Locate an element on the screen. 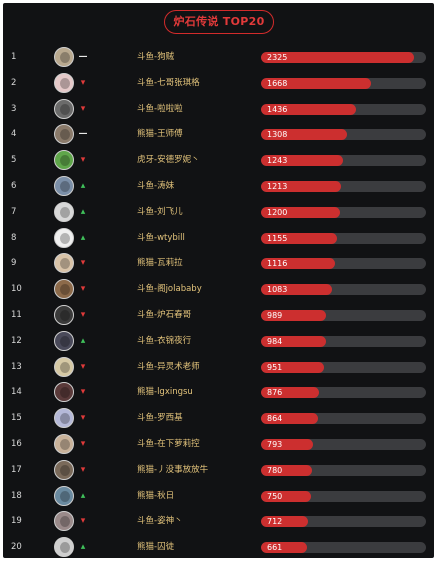 This screenshot has height=561, width=437. table-row: 10 ▾ 斗鱼-阁jolababy 1083 is located at coordinates (218, 289).